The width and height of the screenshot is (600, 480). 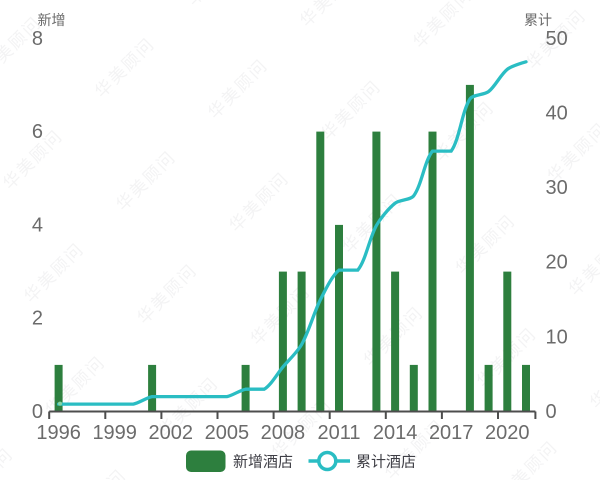 What do you see at coordinates (395, 433) in the screenshot?
I see `svg-text: 2014` at bounding box center [395, 433].